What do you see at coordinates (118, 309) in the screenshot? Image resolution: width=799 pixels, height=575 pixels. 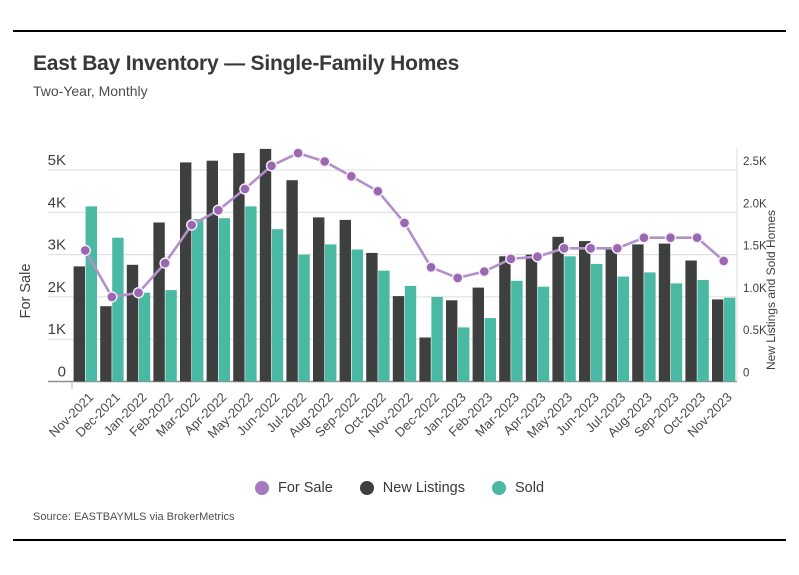 I see `bar-sold-Dec-2021` at bounding box center [118, 309].